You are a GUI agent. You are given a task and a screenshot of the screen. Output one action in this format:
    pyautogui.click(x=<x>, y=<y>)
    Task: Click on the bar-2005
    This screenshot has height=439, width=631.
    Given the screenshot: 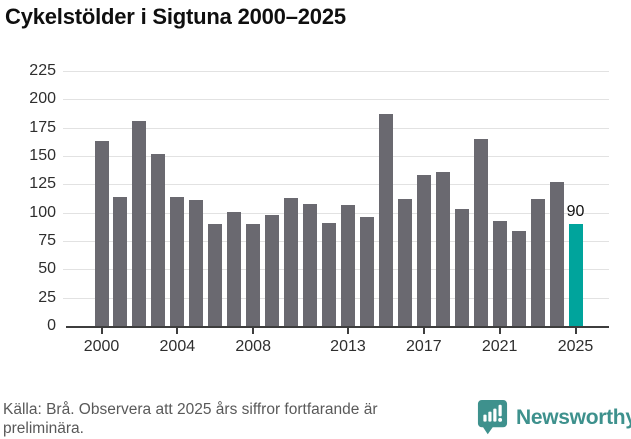 What is the action you would take?
    pyautogui.click(x=196, y=263)
    